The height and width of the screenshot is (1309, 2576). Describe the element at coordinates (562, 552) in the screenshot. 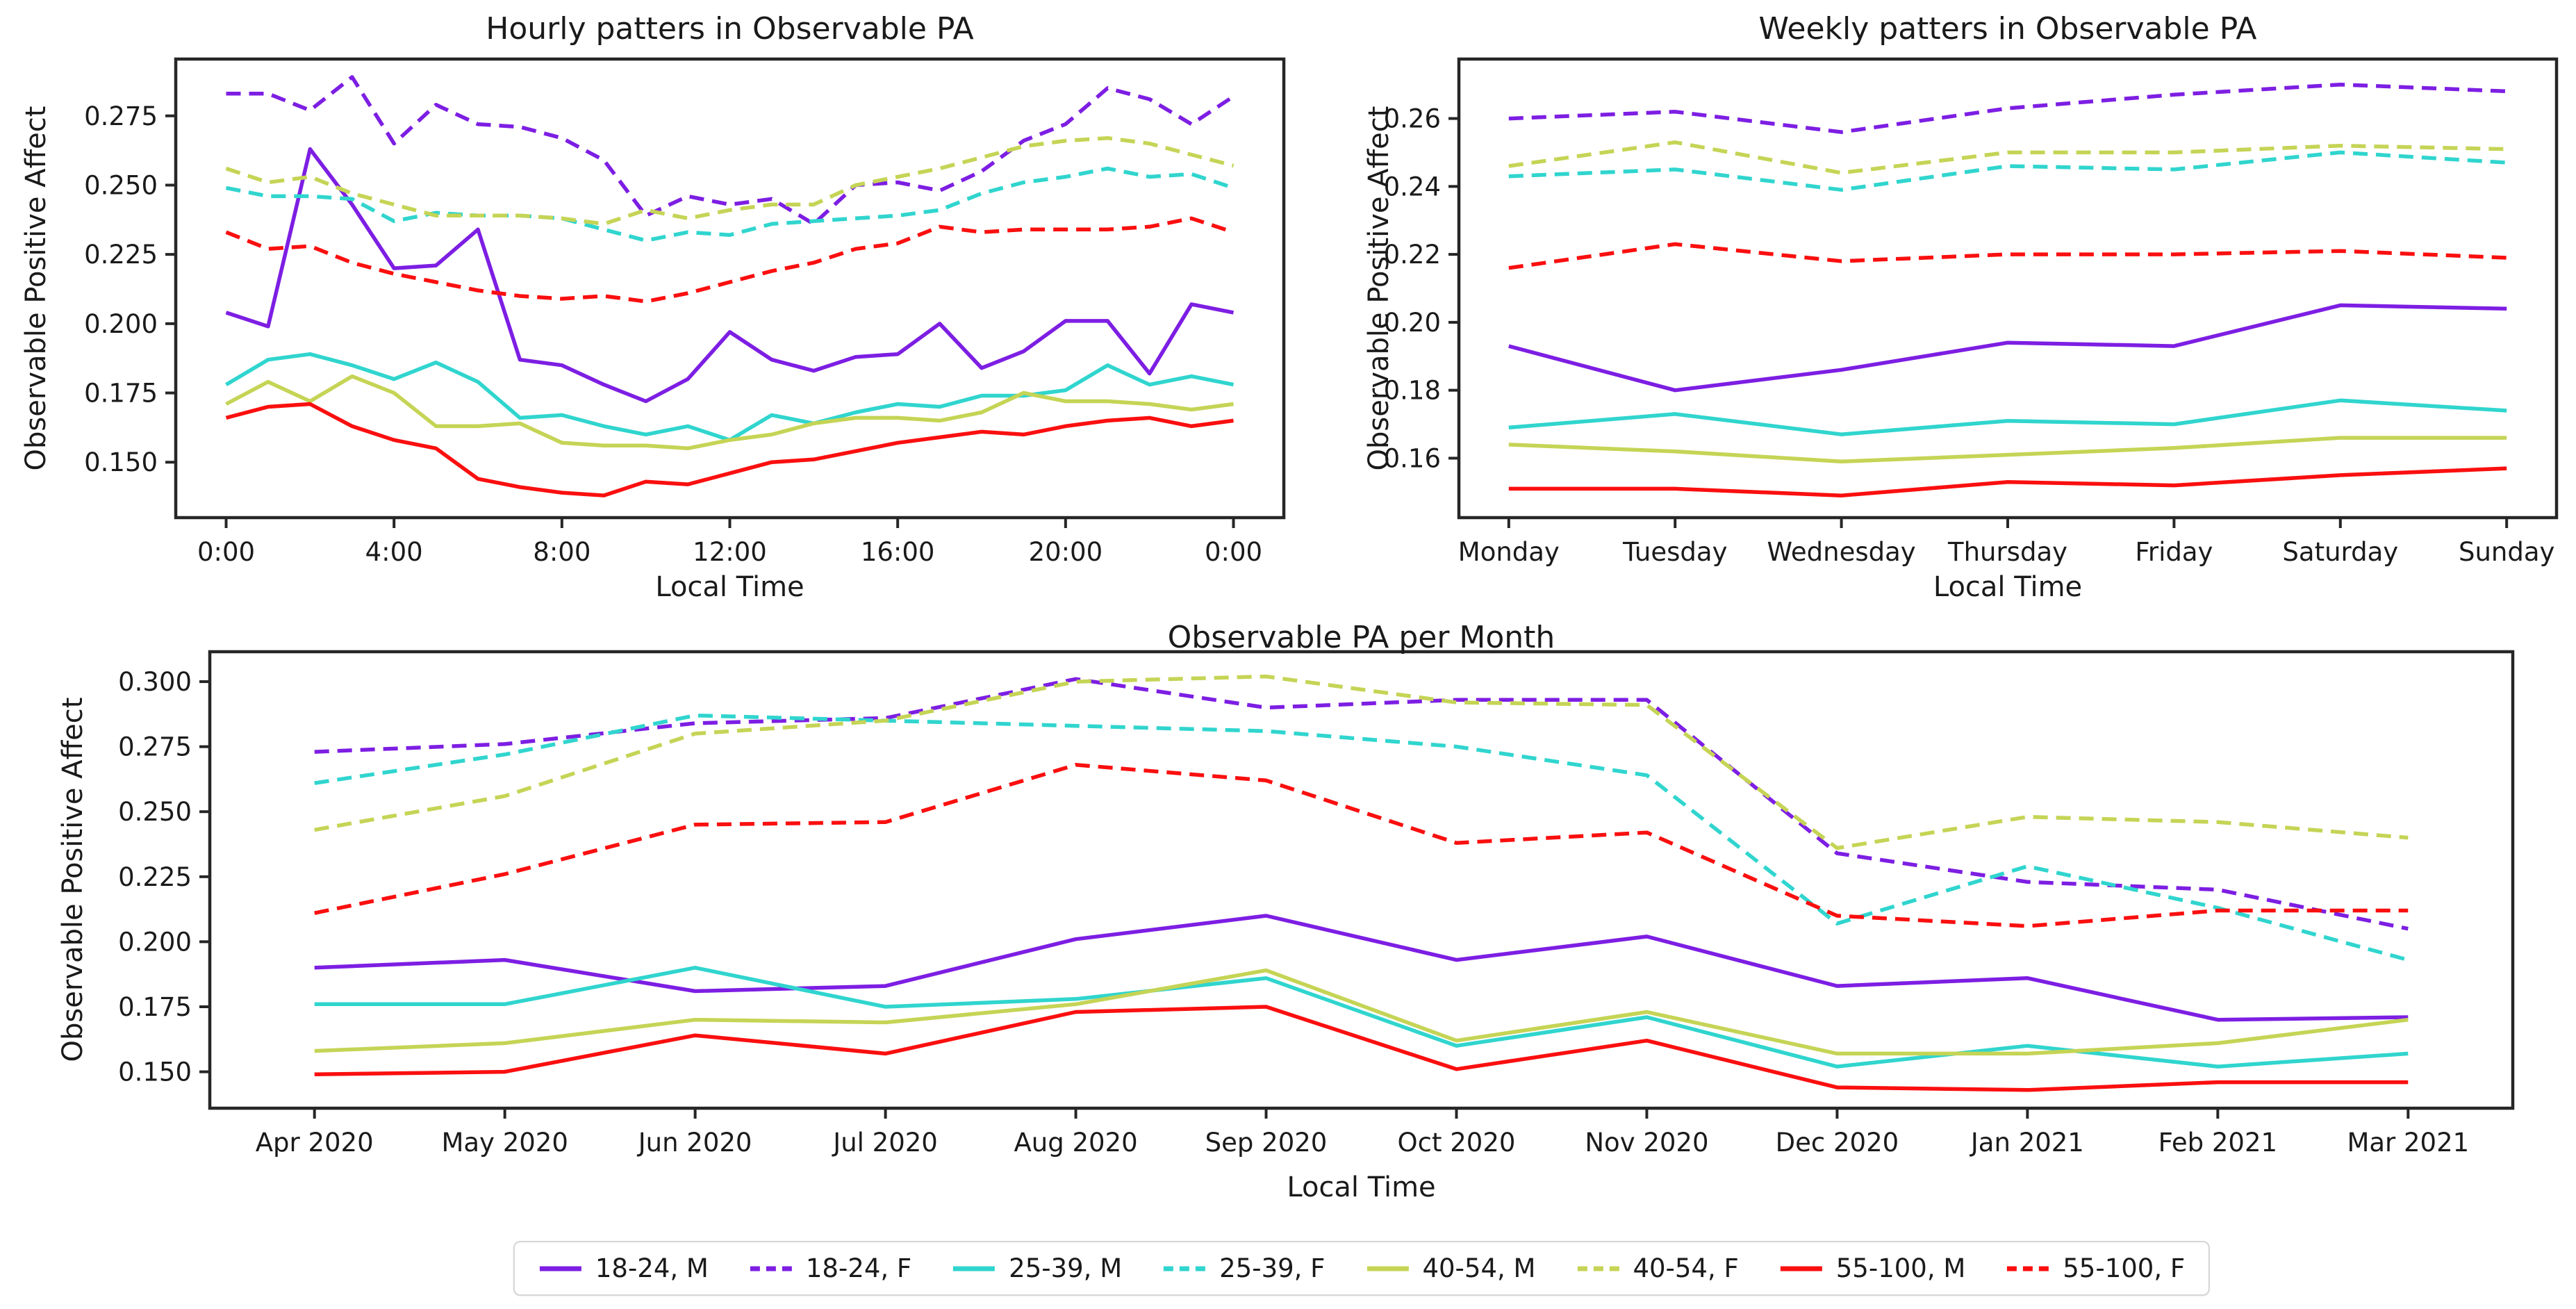

I see `x-tick-label: 8:00` at that location.